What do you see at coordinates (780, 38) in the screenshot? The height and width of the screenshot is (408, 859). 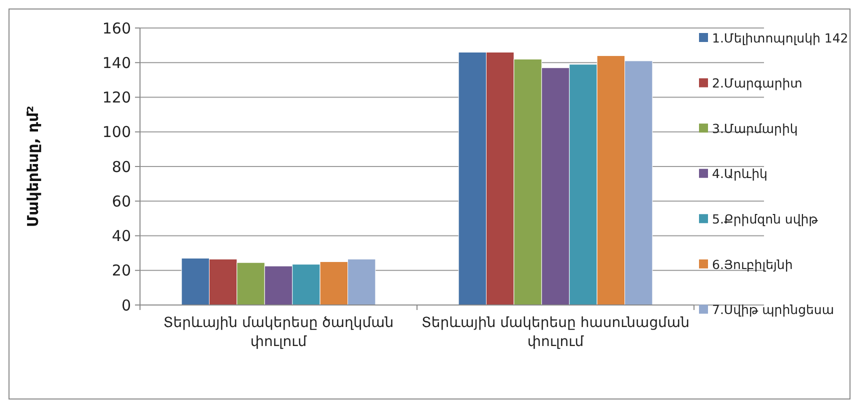 I see `legend-label: 1.Մելիտոպոլսկի 142` at bounding box center [780, 38].